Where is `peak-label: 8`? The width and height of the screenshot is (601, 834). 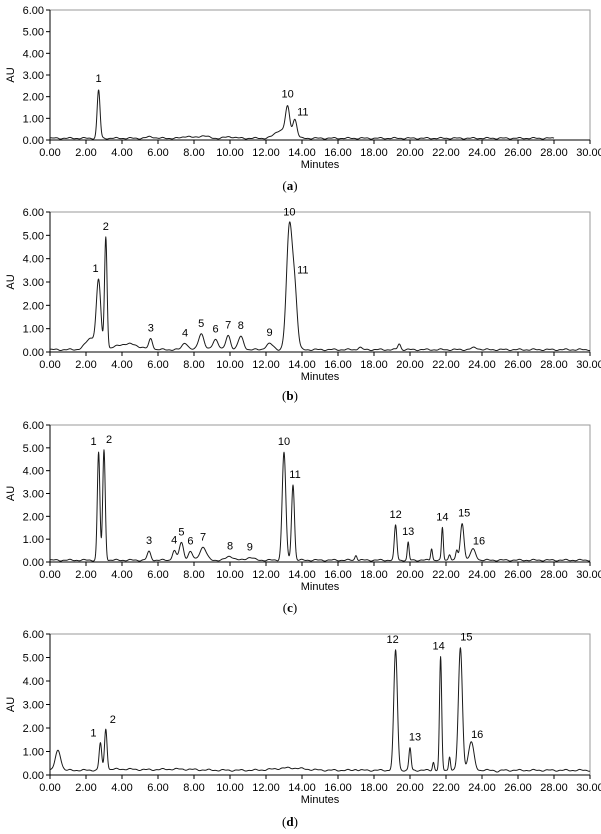
peak-label: 8 is located at coordinates (230, 547).